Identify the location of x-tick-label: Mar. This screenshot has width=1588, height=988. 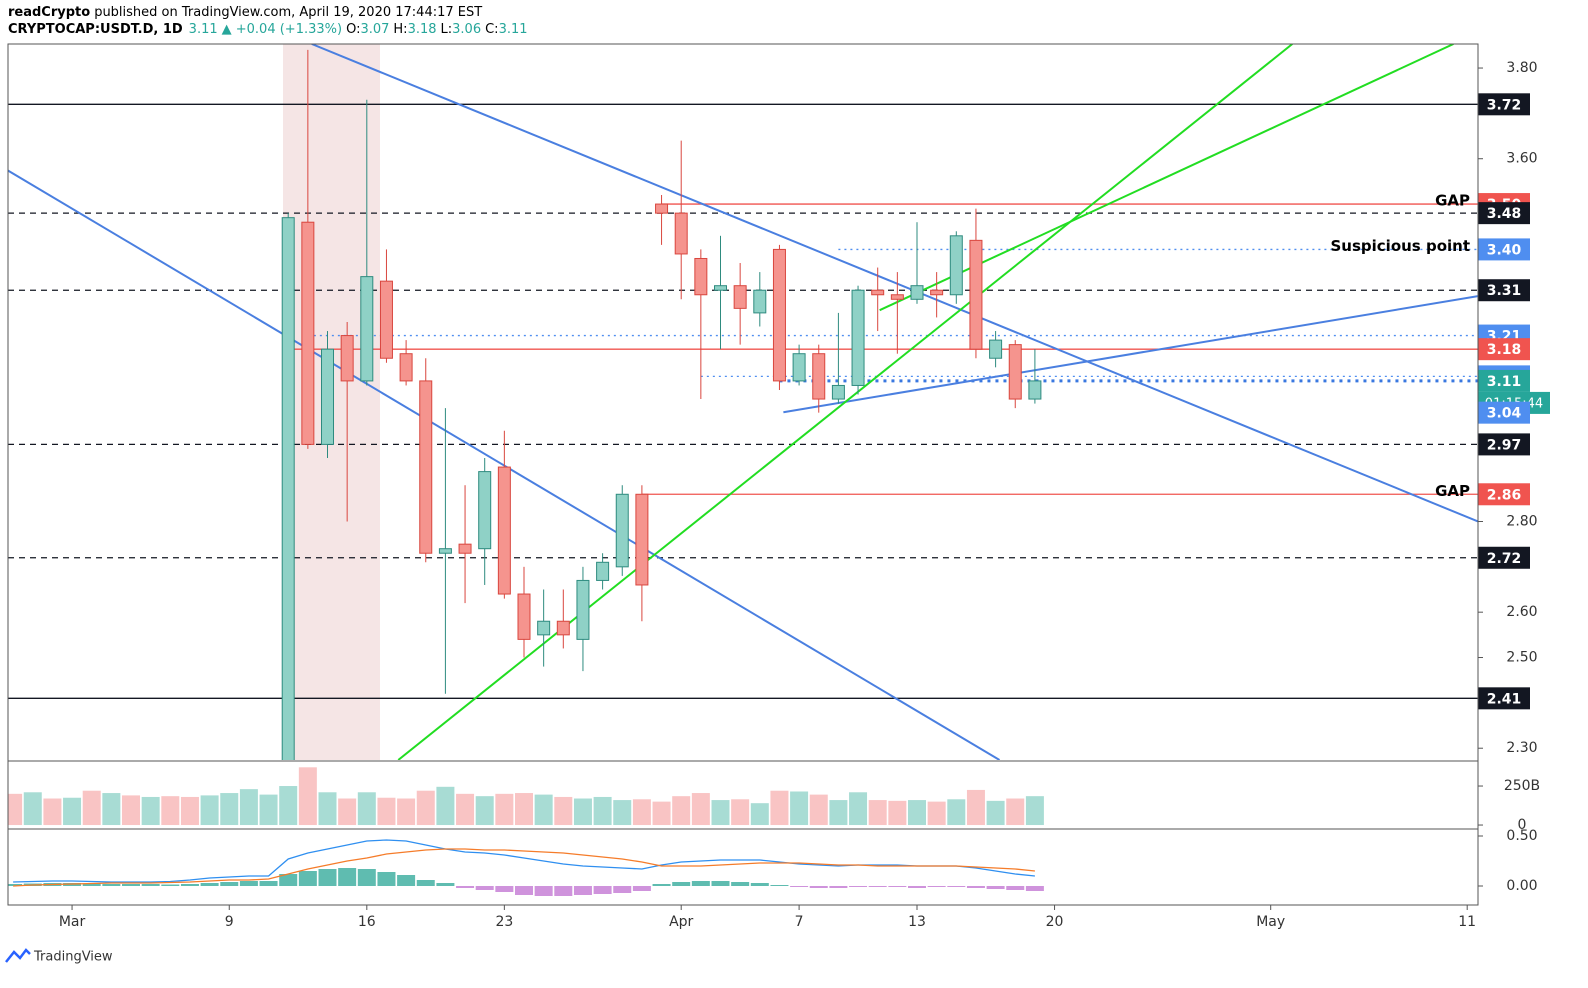
(72, 922).